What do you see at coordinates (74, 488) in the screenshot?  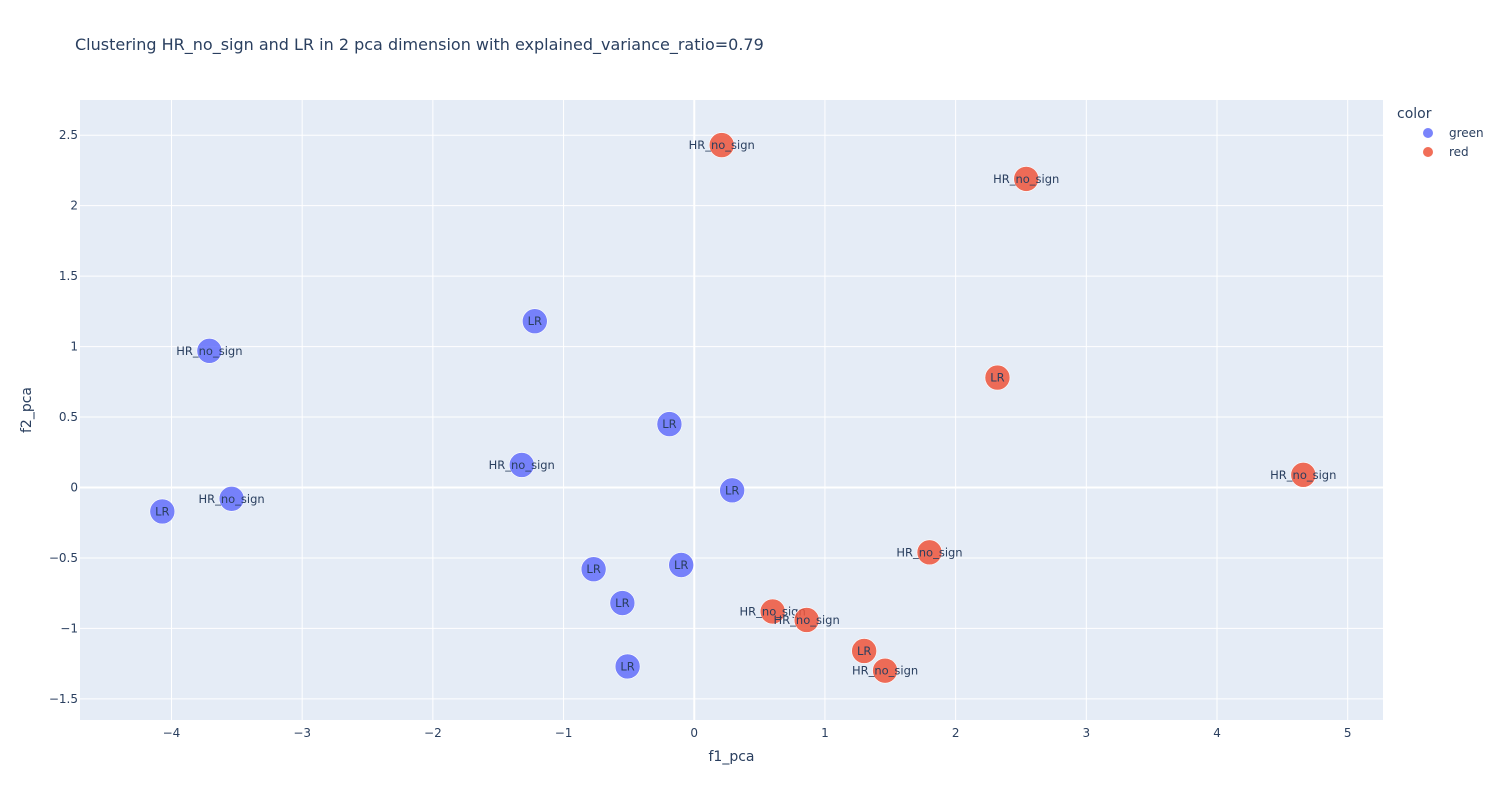 I see `y-tick-label: 0` at bounding box center [74, 488].